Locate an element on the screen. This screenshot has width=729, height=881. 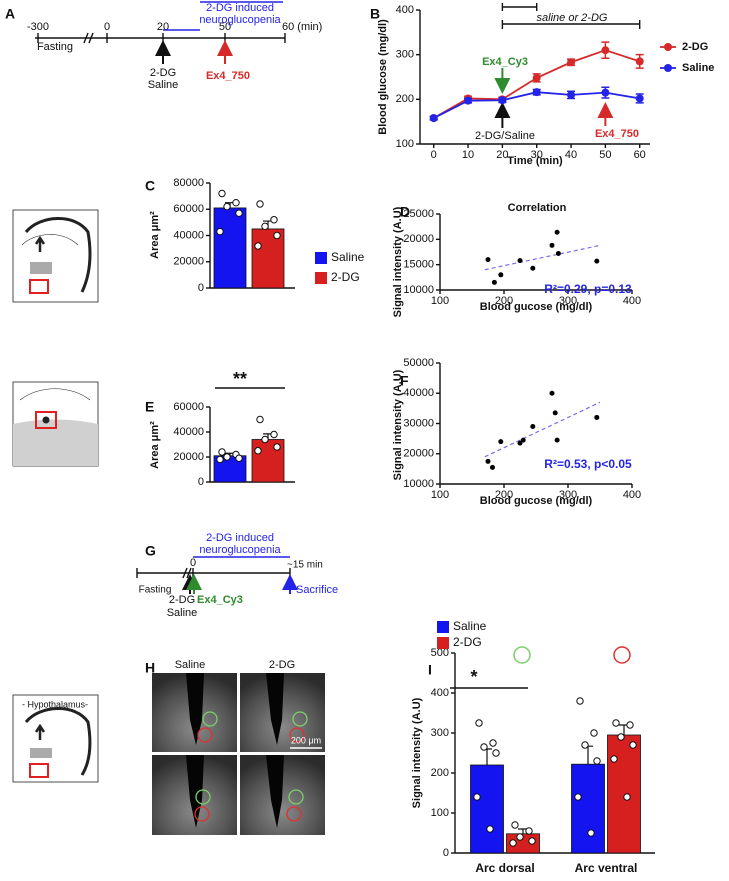
x-tick-label: 40 is located at coordinates (571, 155).